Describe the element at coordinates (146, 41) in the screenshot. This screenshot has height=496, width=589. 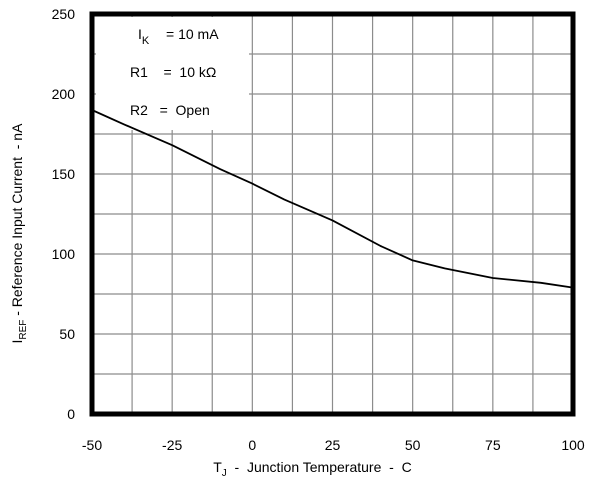
I see `annotation-ik-sub: K` at that location.